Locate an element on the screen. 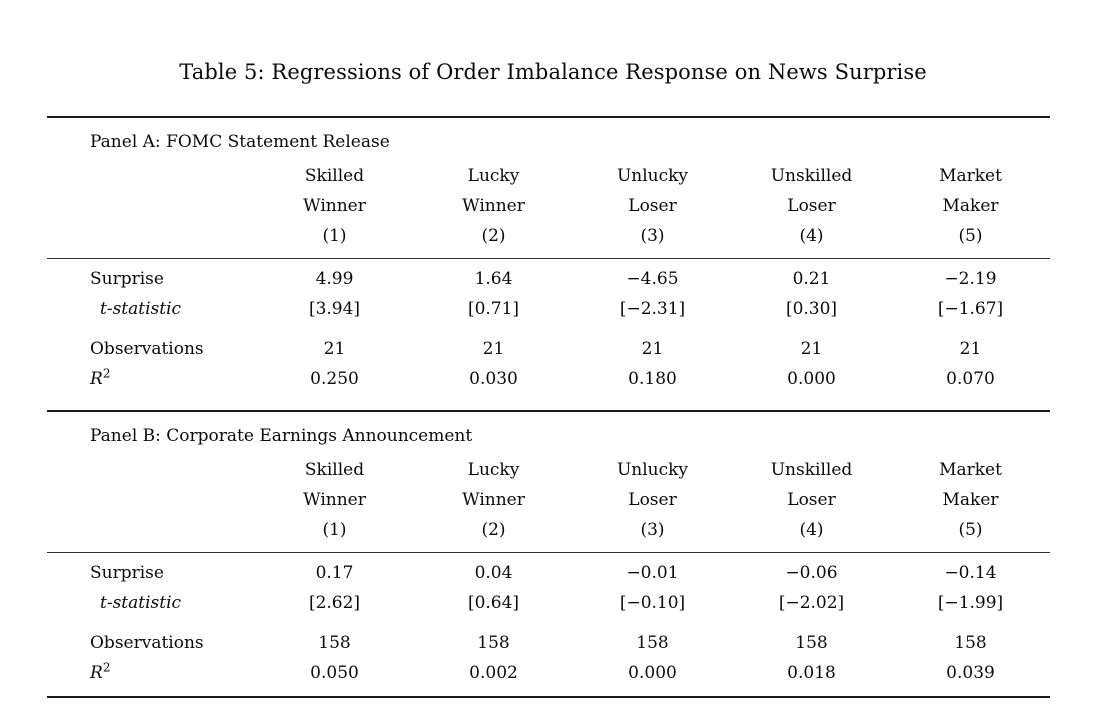 Image resolution: width=1106 pixels, height=710 pixels. data-cell: [0.71] is located at coordinates (493, 309).